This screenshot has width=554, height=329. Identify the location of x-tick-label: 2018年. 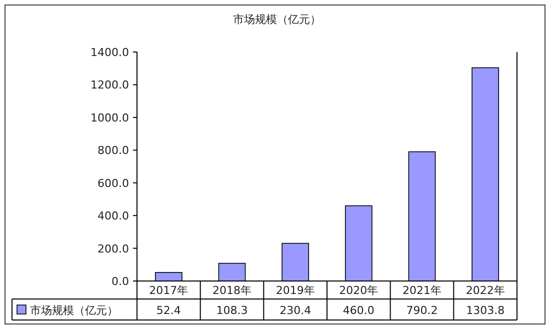
(232, 290).